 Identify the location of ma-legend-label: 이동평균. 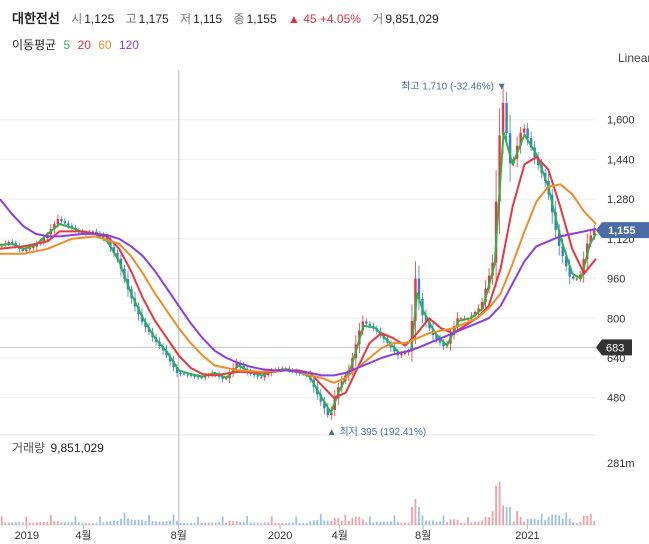
(34, 45).